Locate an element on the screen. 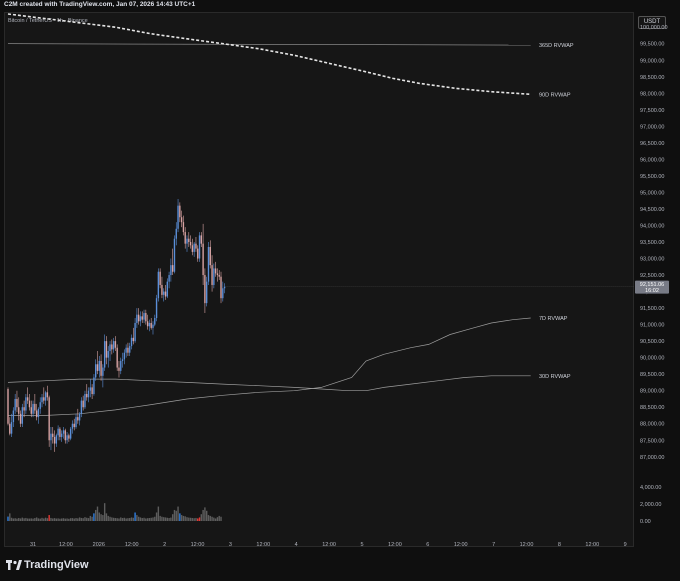  currency-badge: USDT is located at coordinates (652, 22).